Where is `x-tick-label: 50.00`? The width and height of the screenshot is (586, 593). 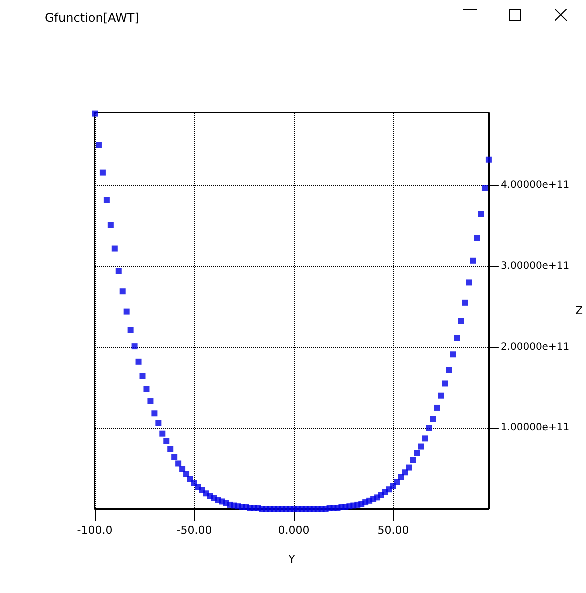 x-tick-label: 50.00 is located at coordinates (394, 530).